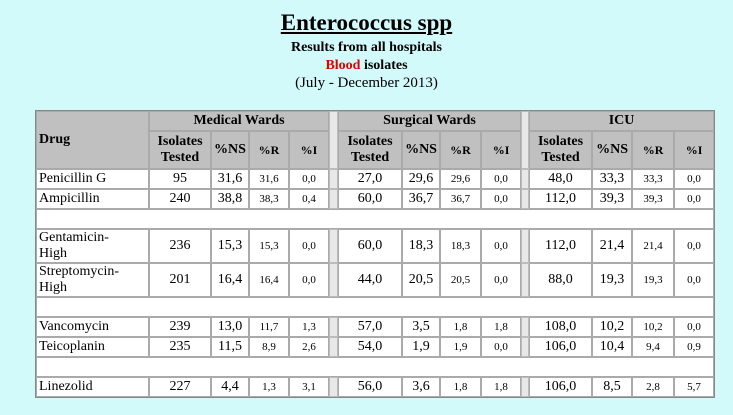  Describe the element at coordinates (230, 199) in the screenshot. I see `value-cell: 38,8` at that location.